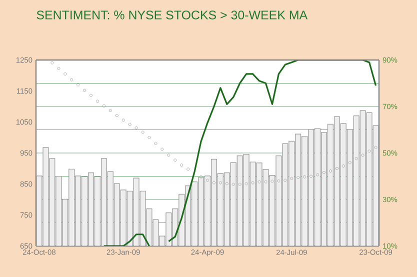 Image resolution: width=417 pixels, height=277 pixels. I want to click on chart-title: SENTIMENT: % NYSE STOCKS > 30-WEEK MA, so click(172, 15).